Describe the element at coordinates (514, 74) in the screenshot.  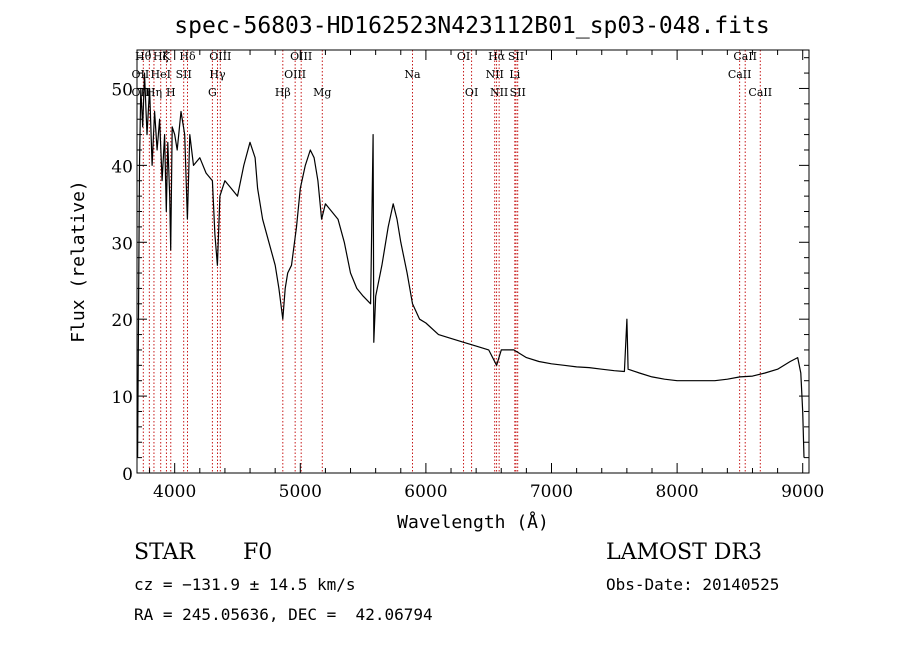
I see `line-label: Li` at that location.